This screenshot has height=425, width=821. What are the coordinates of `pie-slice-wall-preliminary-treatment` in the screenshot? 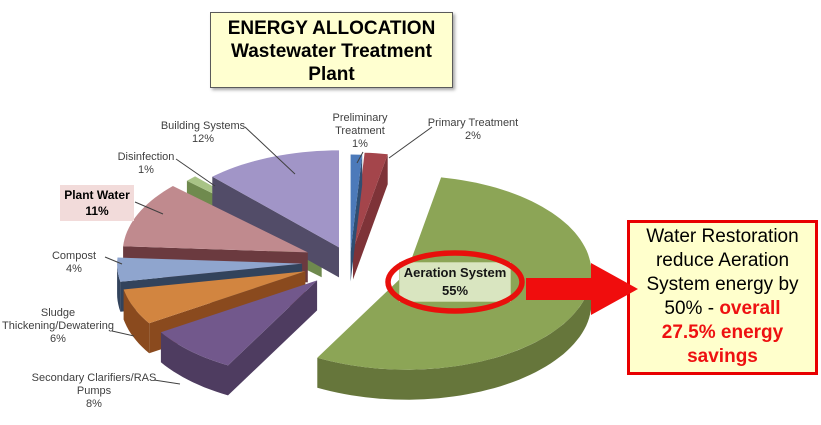 It's located at (356, 218).